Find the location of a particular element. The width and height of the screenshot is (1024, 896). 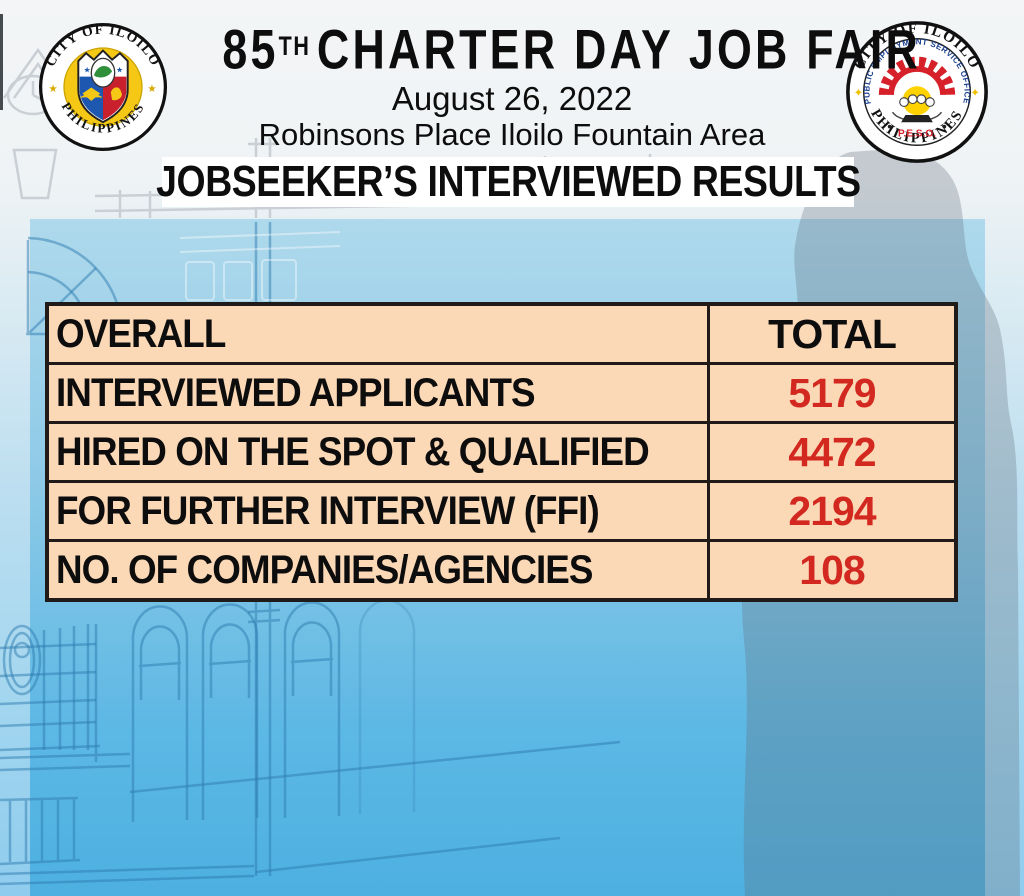

event-title: 85TH CHARTER DAY JOB FAIR is located at coordinates (572, 49).